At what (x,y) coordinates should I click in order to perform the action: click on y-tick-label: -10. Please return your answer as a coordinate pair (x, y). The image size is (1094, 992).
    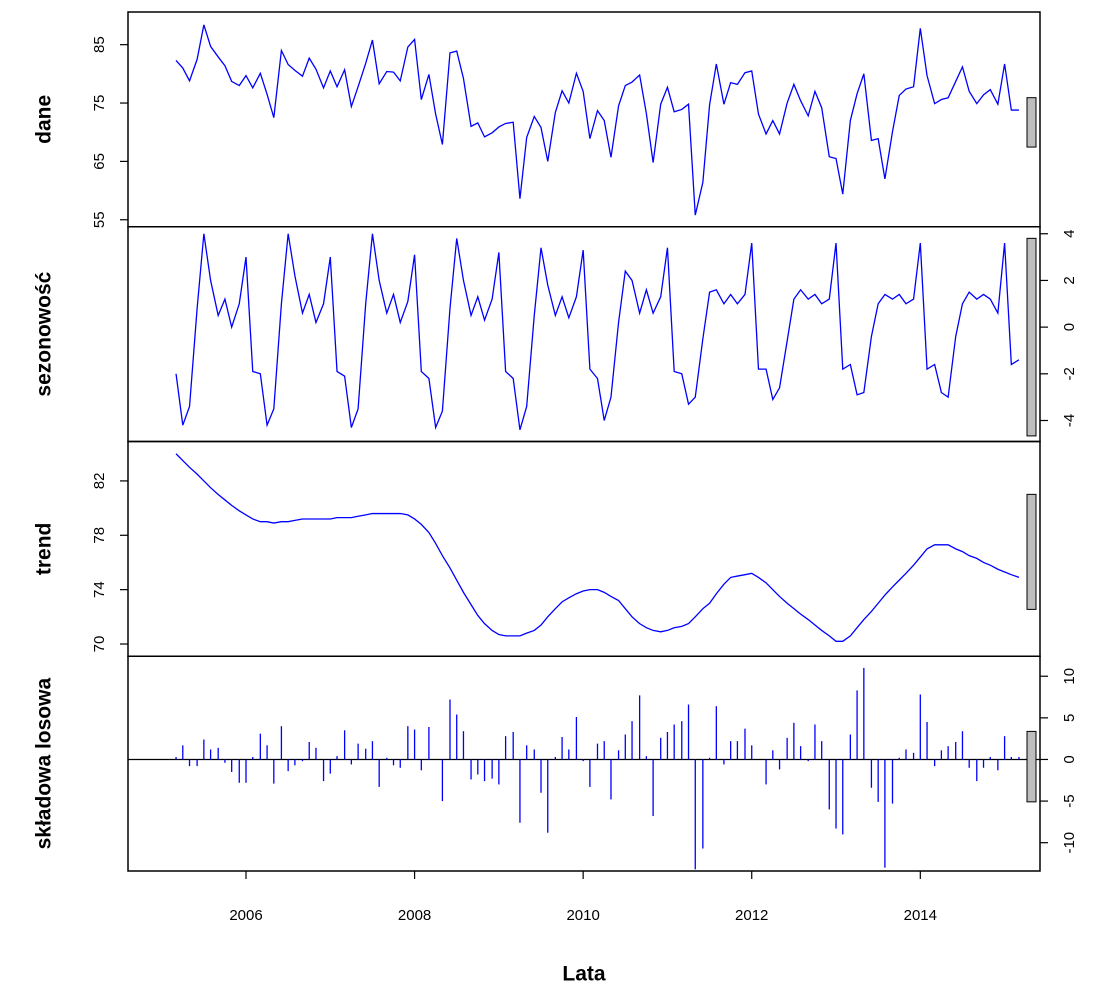
    Looking at the image, I should click on (1069, 843).